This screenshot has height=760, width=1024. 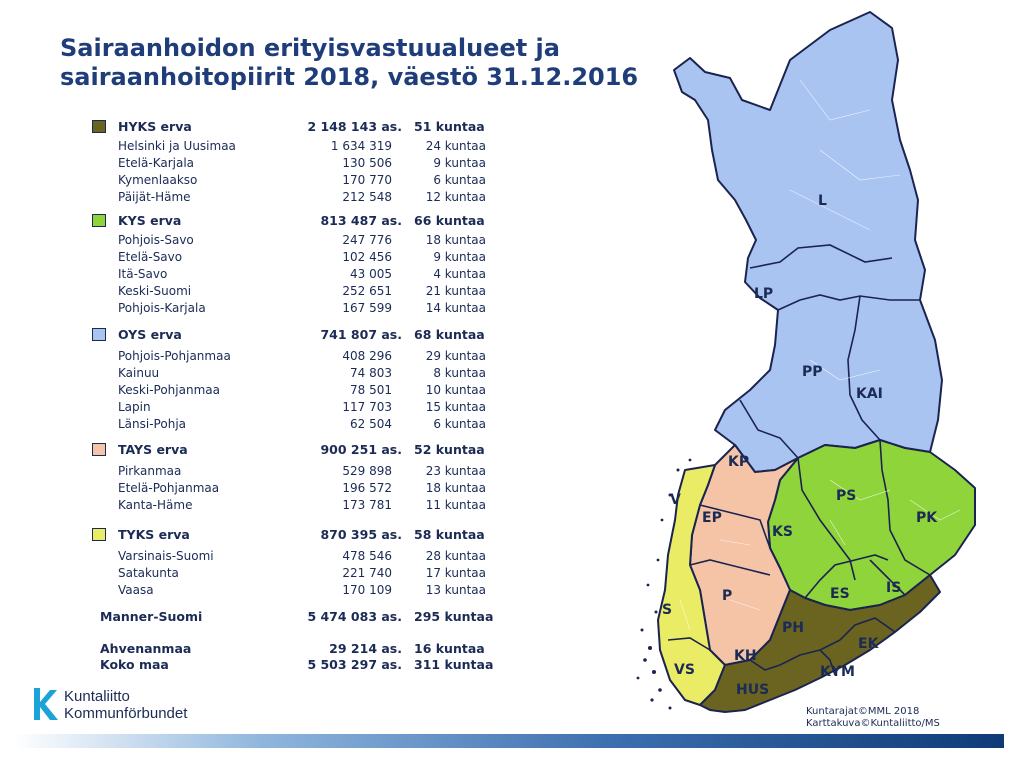 I want to click on district-population: 170 770, so click(x=367, y=180).